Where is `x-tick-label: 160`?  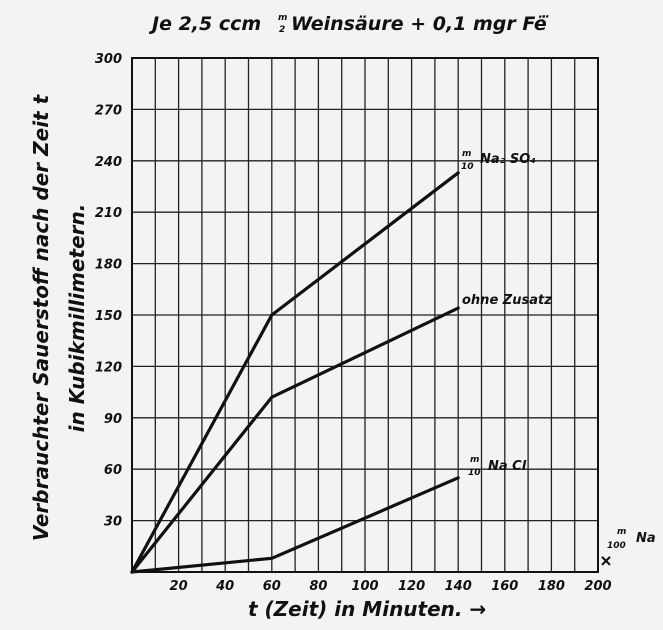 x-tick-label: 160 is located at coordinates (504, 586).